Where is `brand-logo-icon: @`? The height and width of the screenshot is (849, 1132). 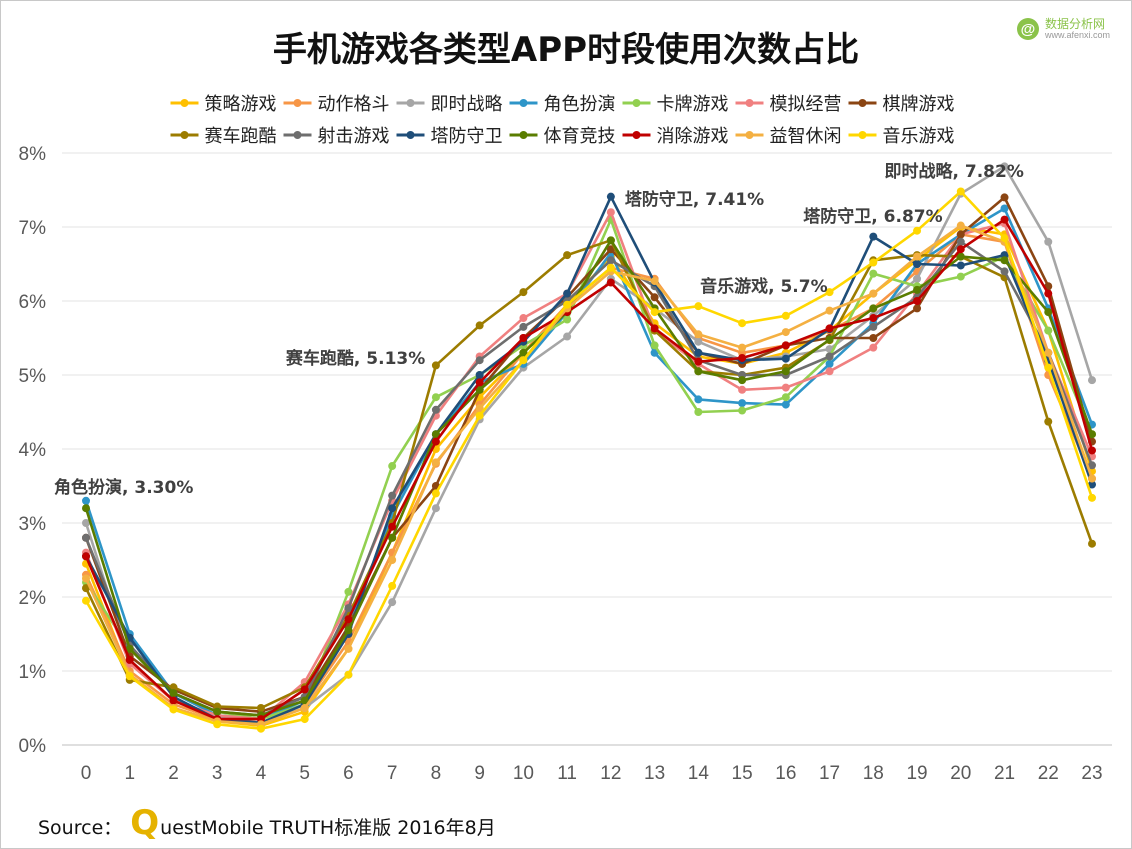
brand-logo-icon: @ is located at coordinates (1027, 29).